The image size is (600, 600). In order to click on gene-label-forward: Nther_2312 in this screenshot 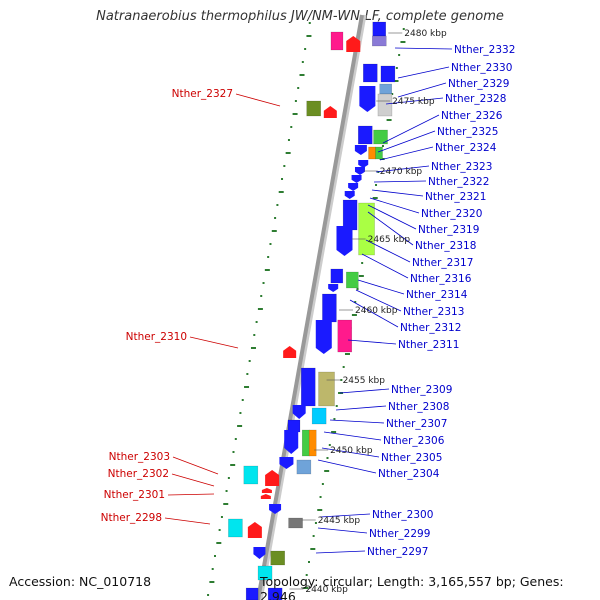, I will do `click(430, 328)`.